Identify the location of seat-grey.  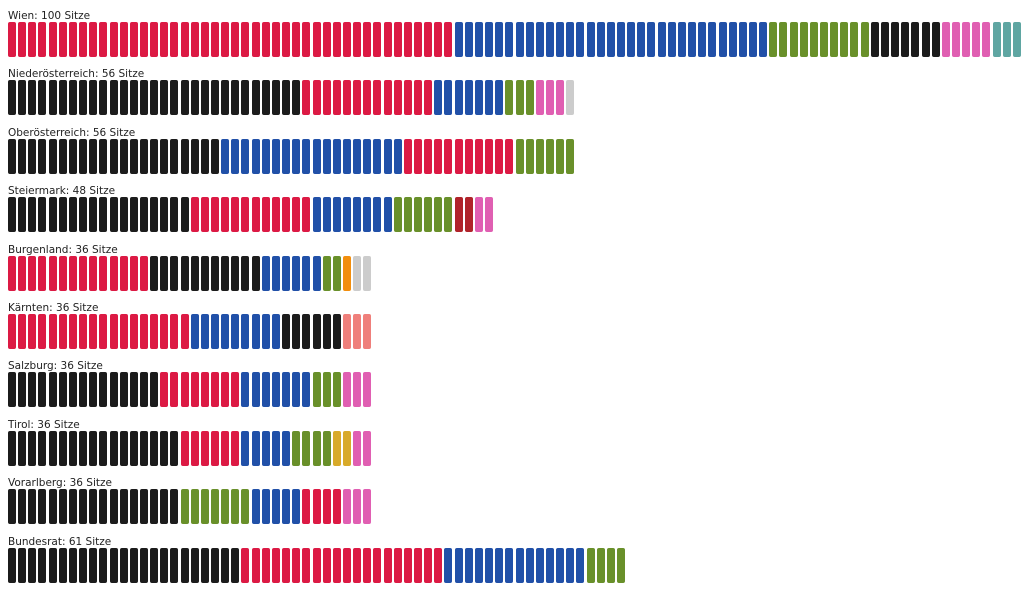
(570, 98).